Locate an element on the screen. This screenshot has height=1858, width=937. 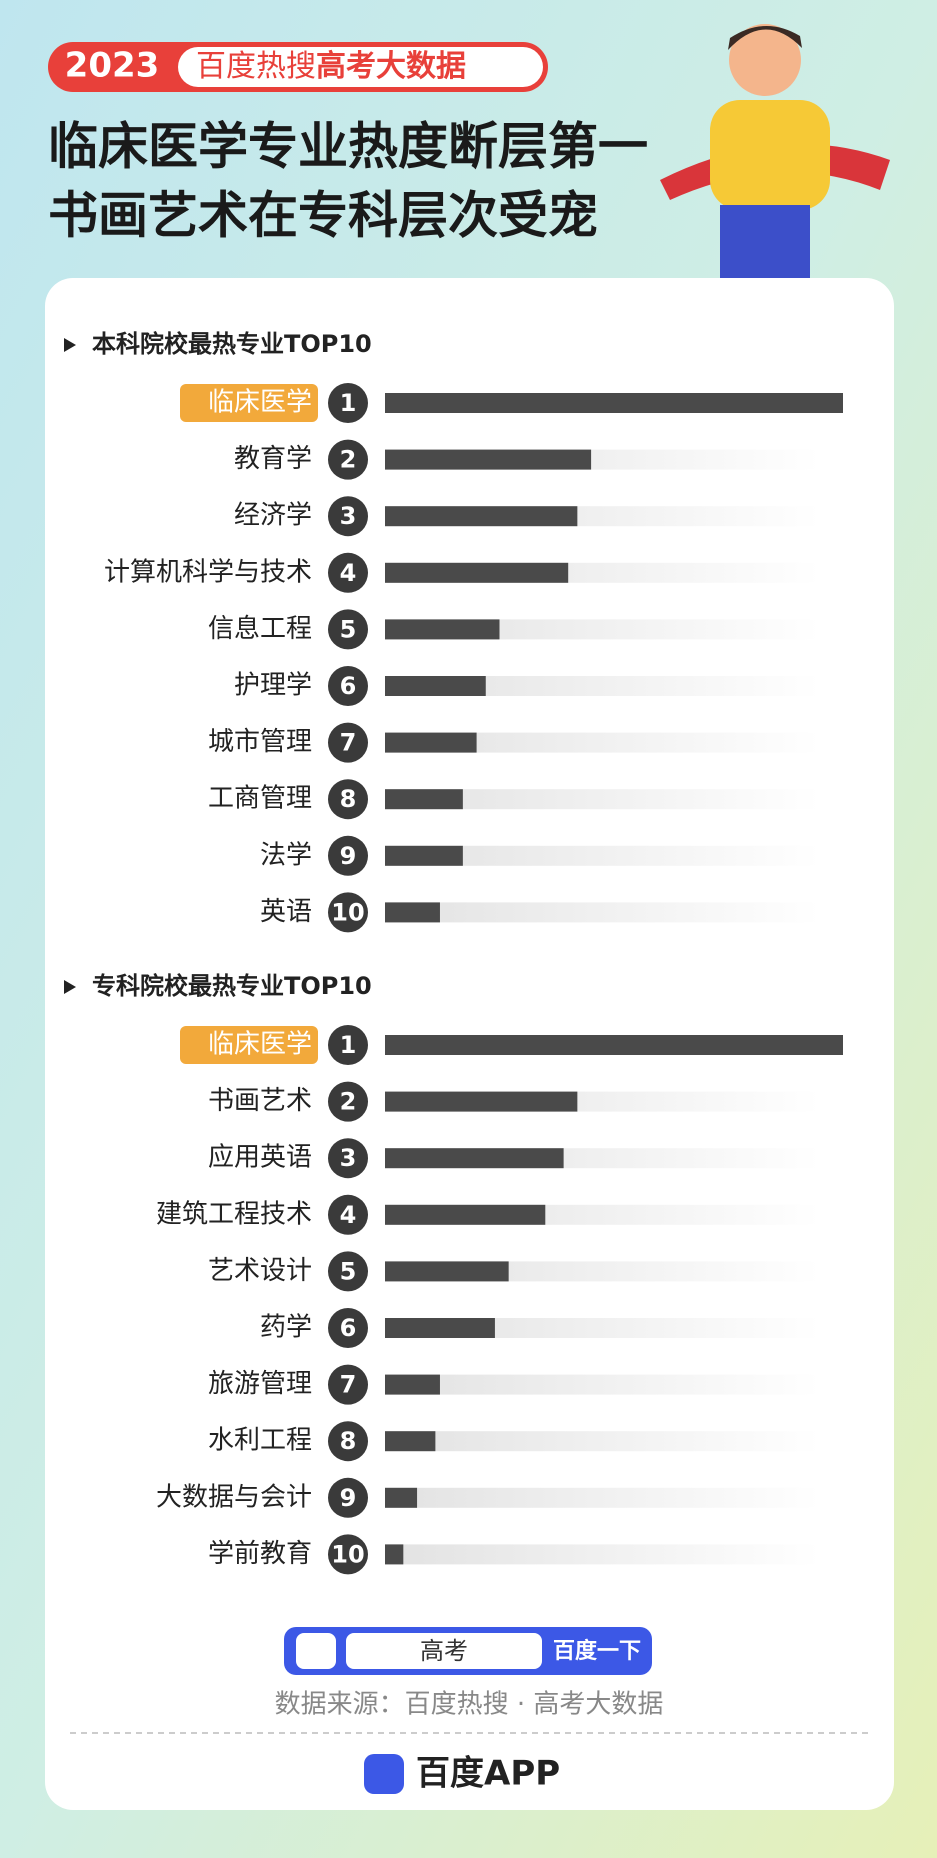
rank-label: 7 is located at coordinates (348, 1385).